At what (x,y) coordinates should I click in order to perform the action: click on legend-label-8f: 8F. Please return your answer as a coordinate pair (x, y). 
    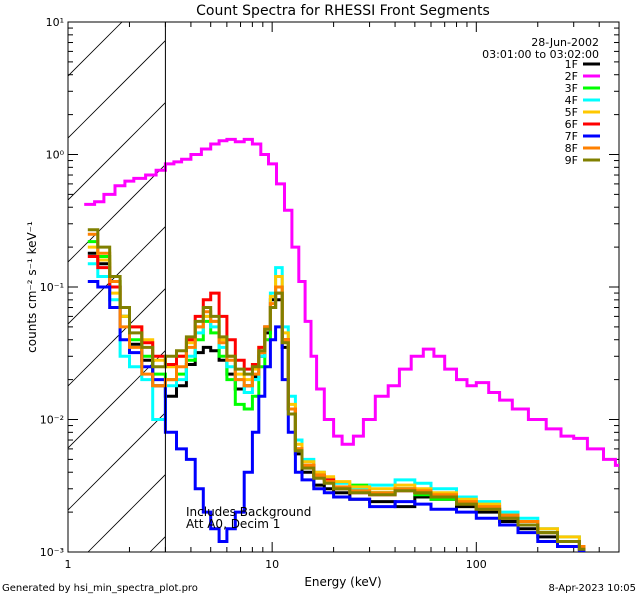
    Looking at the image, I should click on (571, 148).